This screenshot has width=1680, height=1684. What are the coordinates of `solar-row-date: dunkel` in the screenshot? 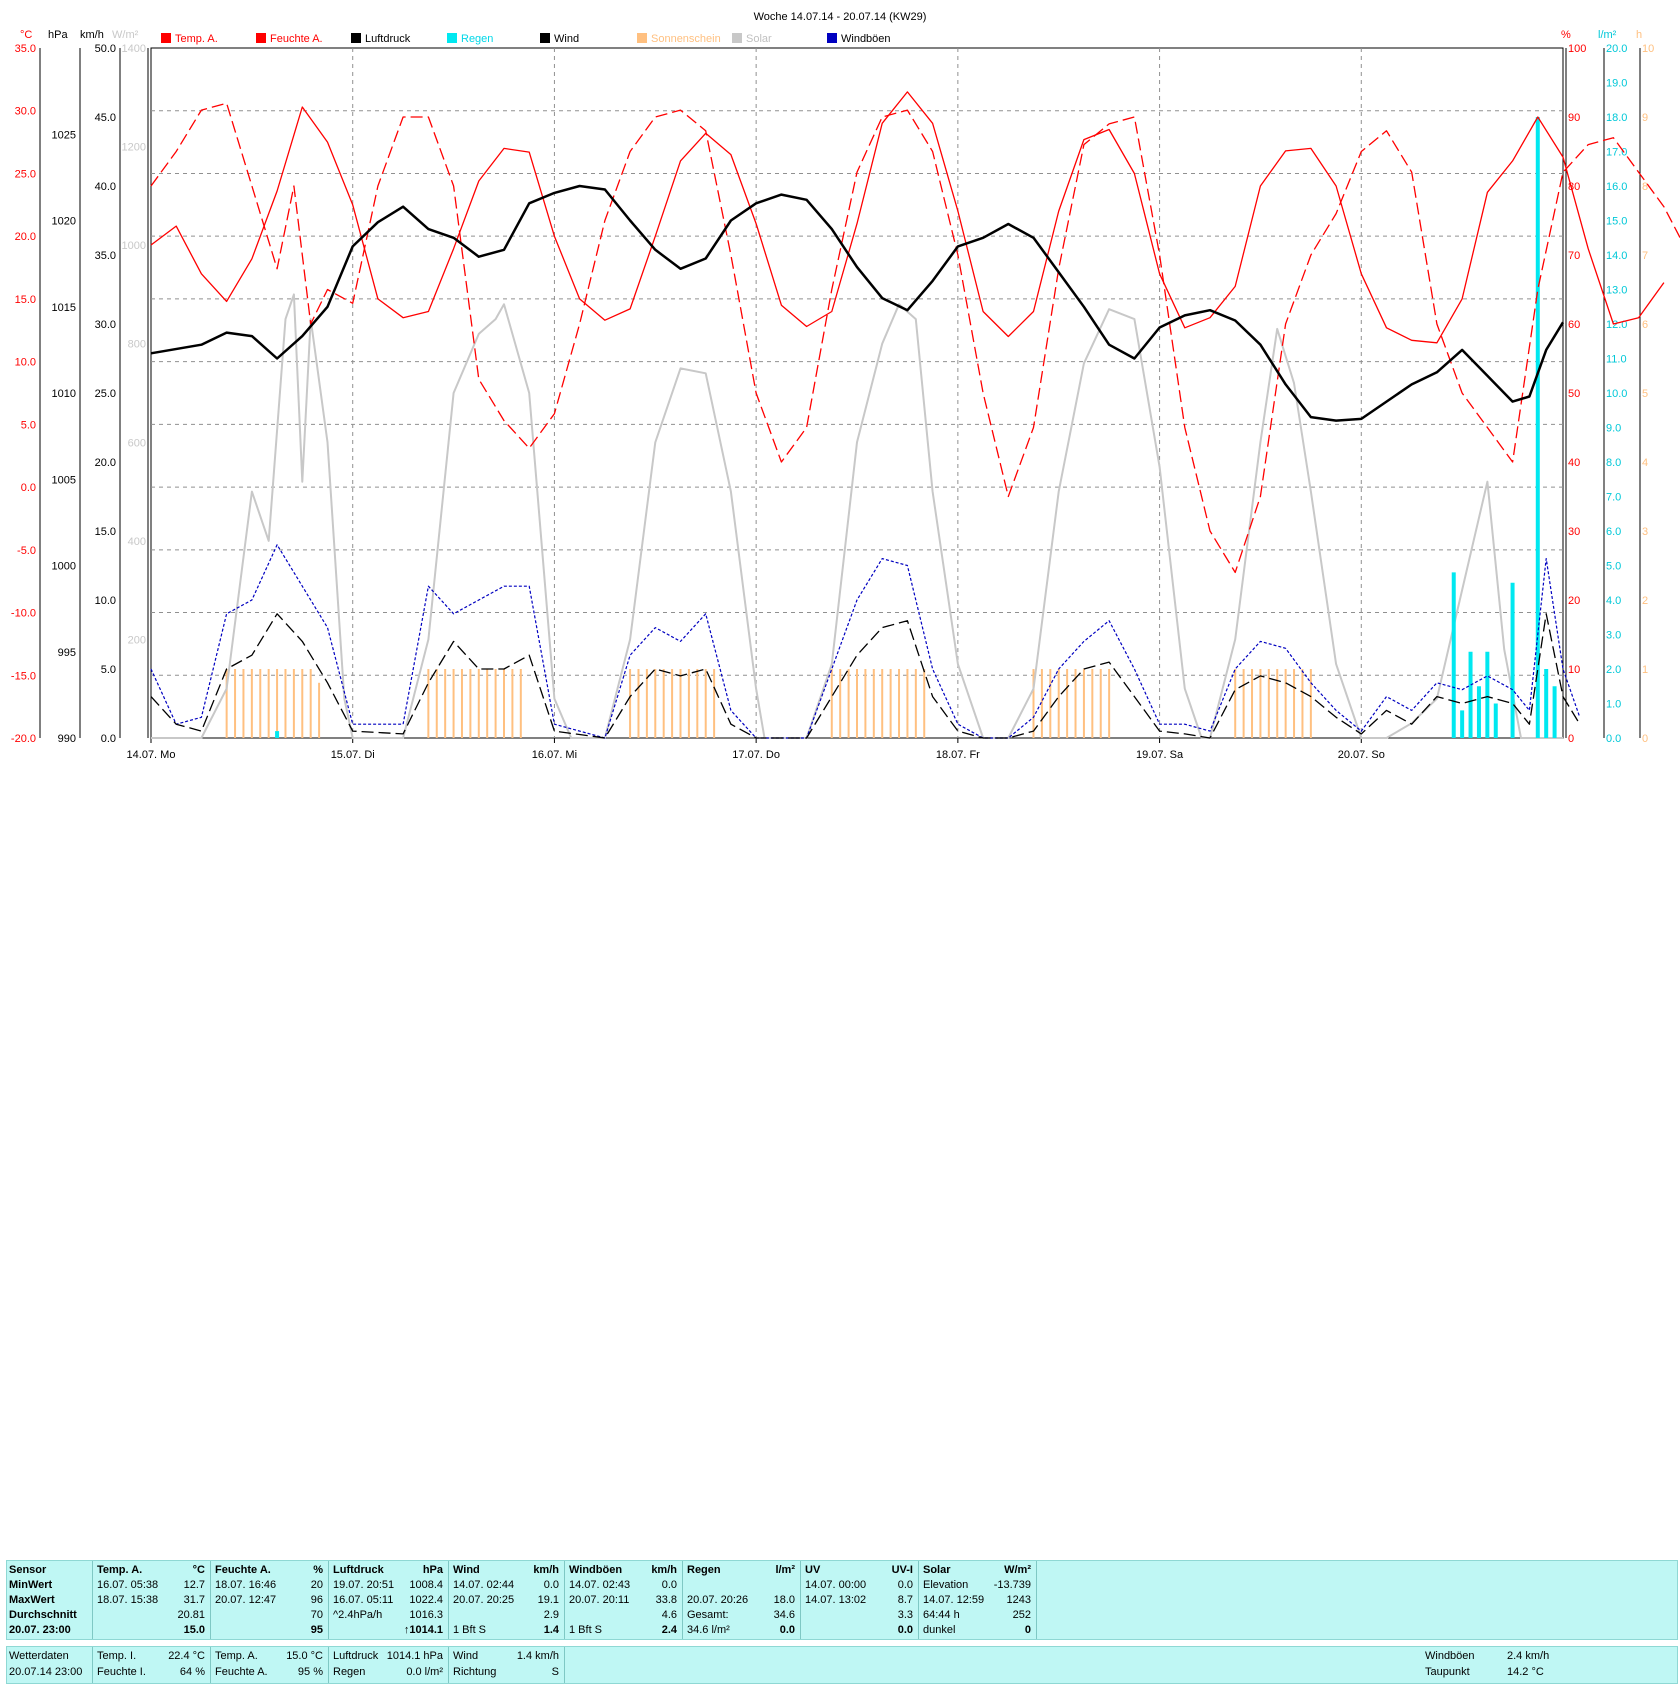 It's located at (939, 1630).